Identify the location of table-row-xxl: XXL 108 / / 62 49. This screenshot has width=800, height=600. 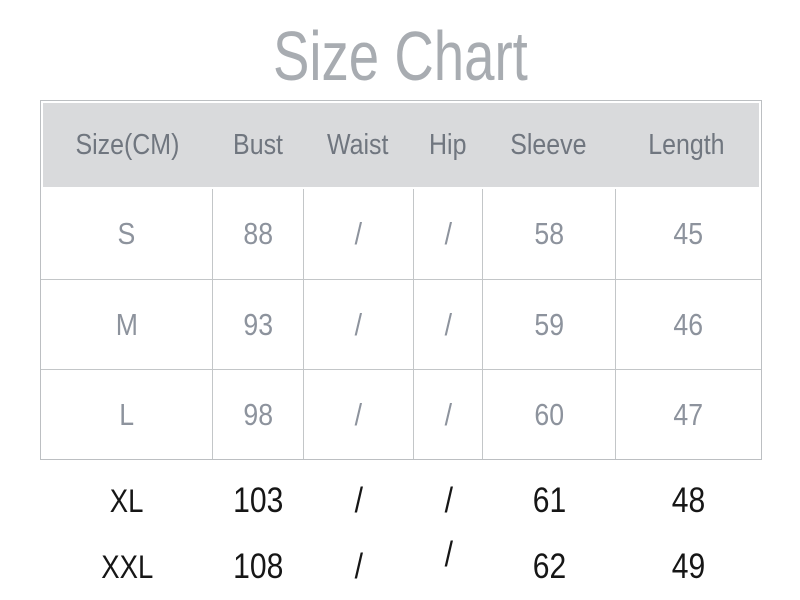
(401, 567).